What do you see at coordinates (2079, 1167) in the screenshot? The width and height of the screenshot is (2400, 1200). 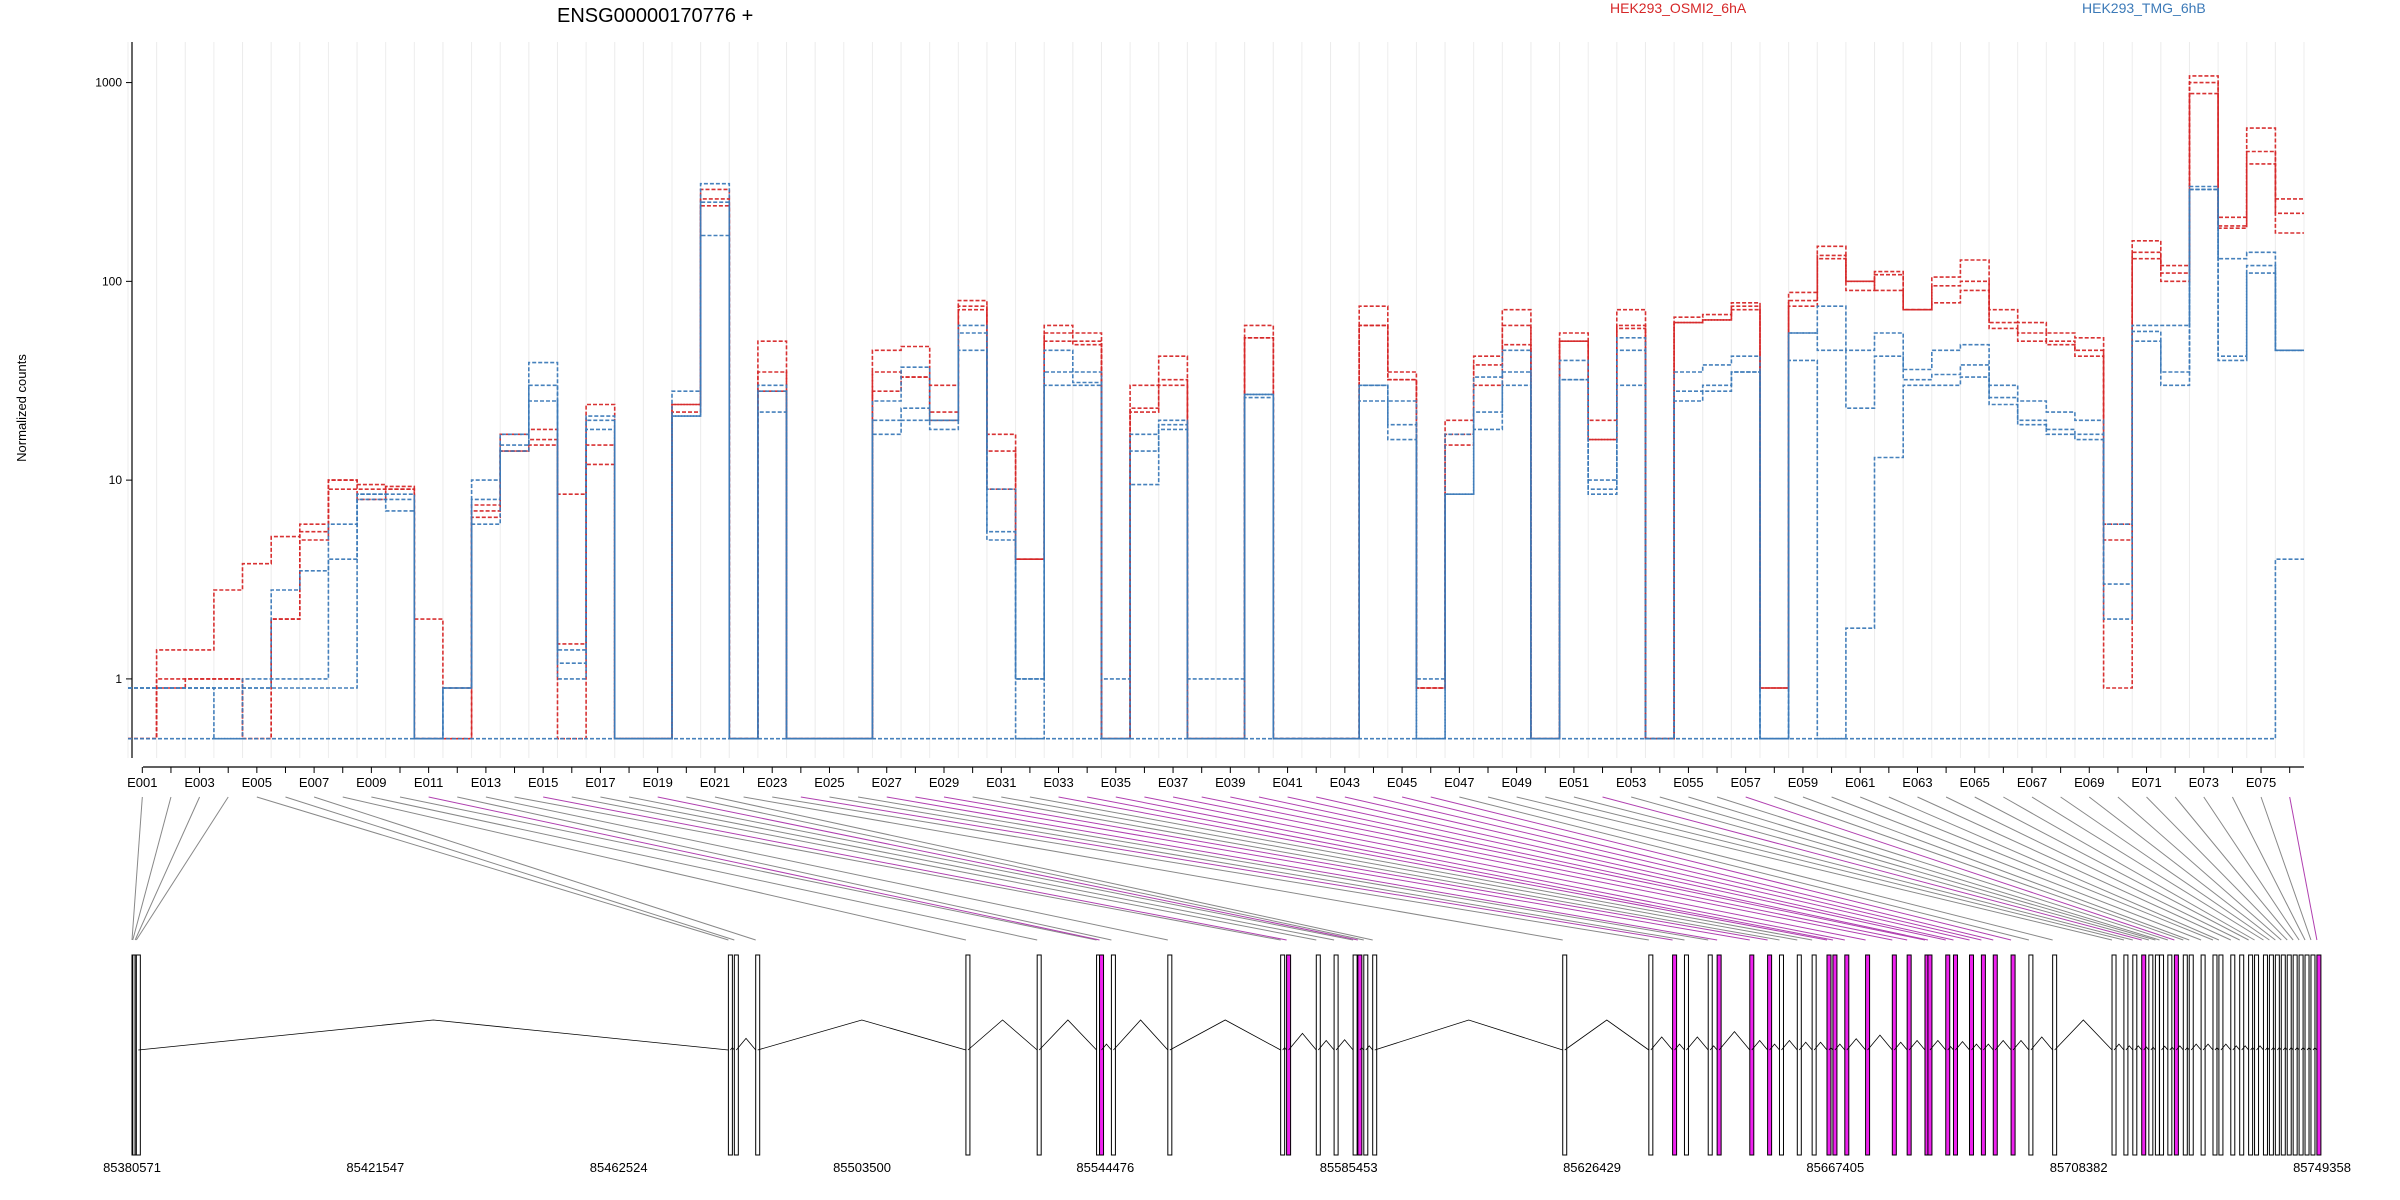 I see `genomic-tick-label: 85708382` at bounding box center [2079, 1167].